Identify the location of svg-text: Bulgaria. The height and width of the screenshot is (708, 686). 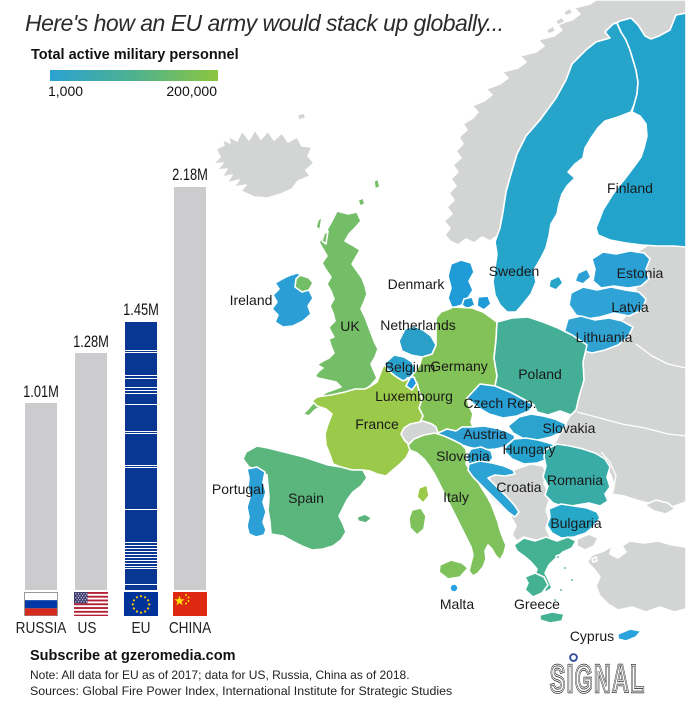
(576, 523).